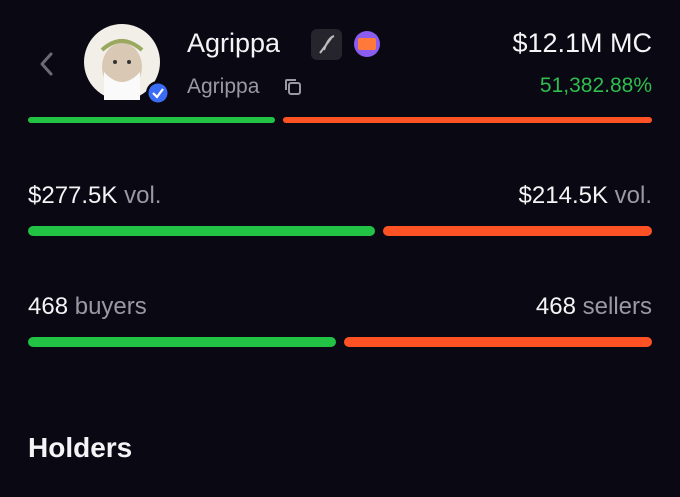 Image resolution: width=680 pixels, height=497 pixels. Describe the element at coordinates (143, 195) in the screenshot. I see `buy-volume-unit: vol.` at that location.